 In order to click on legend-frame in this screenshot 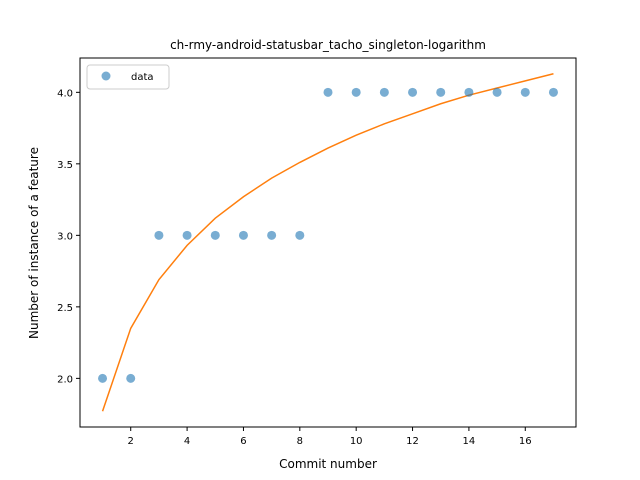, I will do `click(128, 77)`.